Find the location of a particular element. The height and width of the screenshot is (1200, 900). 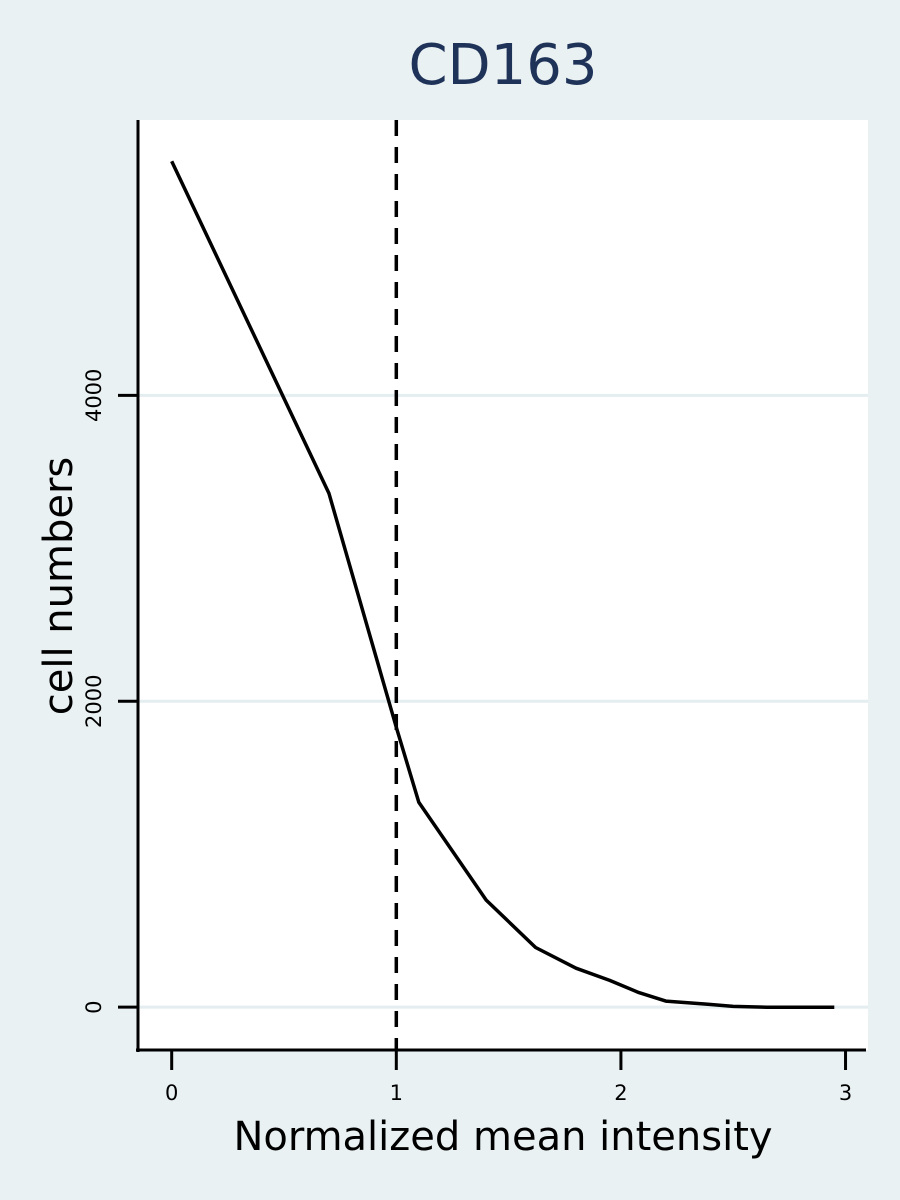

y-axis-title: cell numbers is located at coordinates (59, 586).